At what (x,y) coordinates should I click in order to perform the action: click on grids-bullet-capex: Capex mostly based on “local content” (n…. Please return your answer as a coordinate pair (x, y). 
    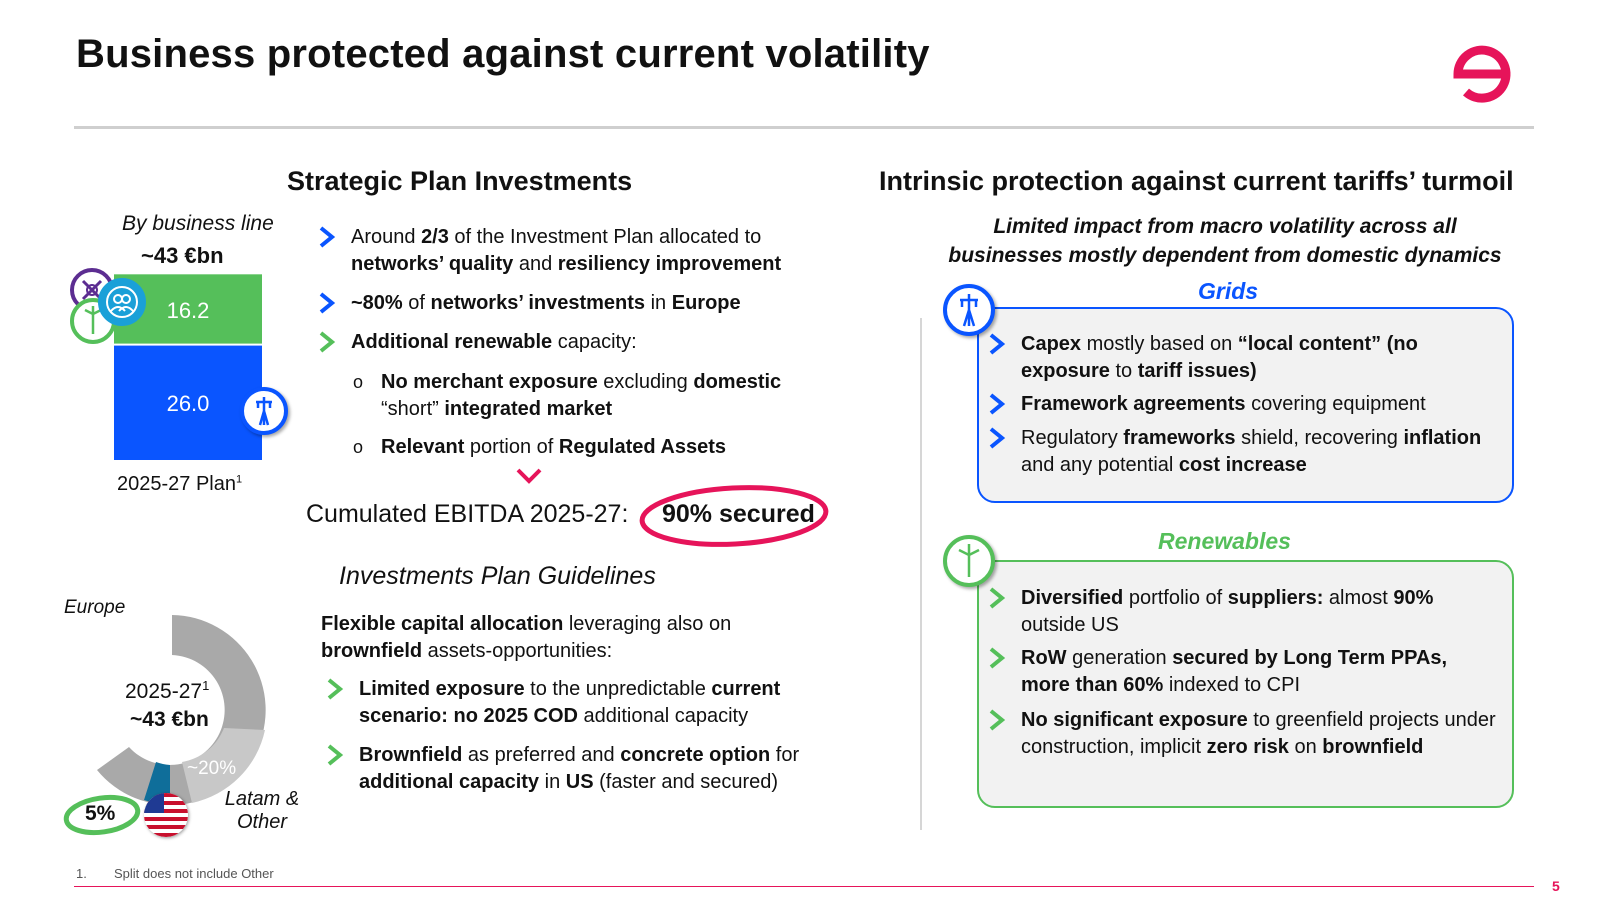
    Looking at the image, I should click on (1240, 358).